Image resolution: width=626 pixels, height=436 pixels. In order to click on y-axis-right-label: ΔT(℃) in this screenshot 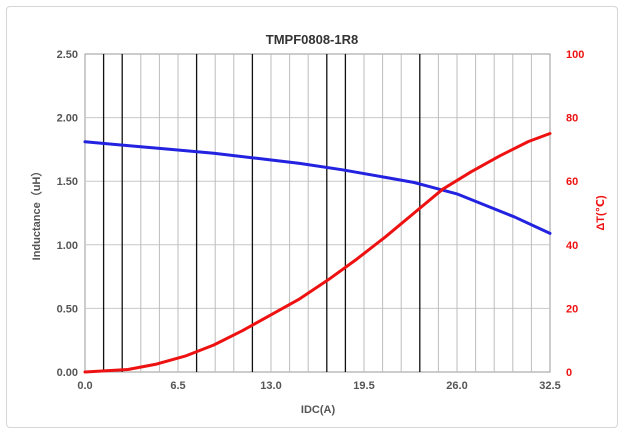, I will do `click(601, 213)`.